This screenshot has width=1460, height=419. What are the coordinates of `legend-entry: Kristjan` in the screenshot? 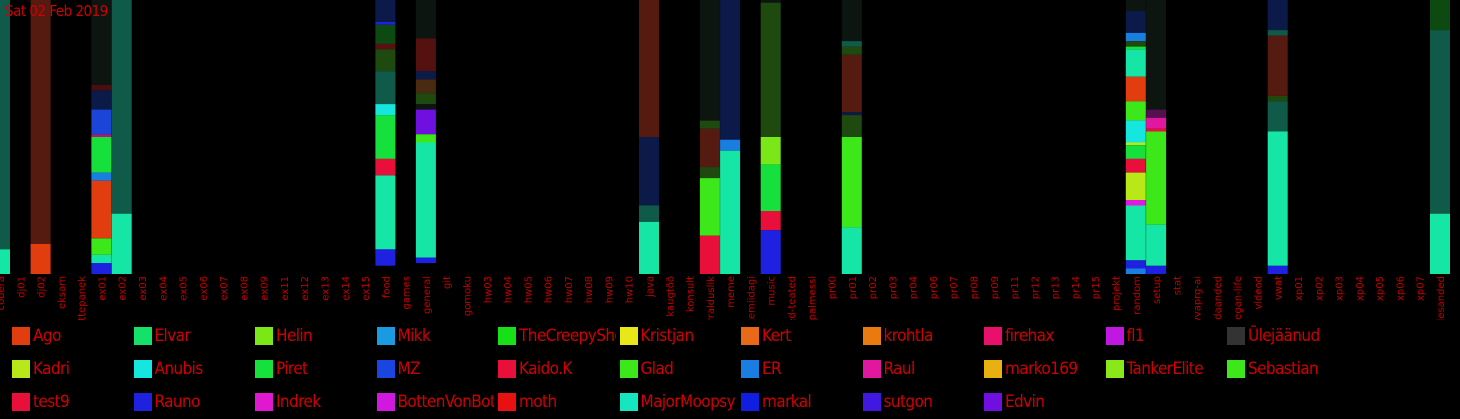 It's located at (678, 336).